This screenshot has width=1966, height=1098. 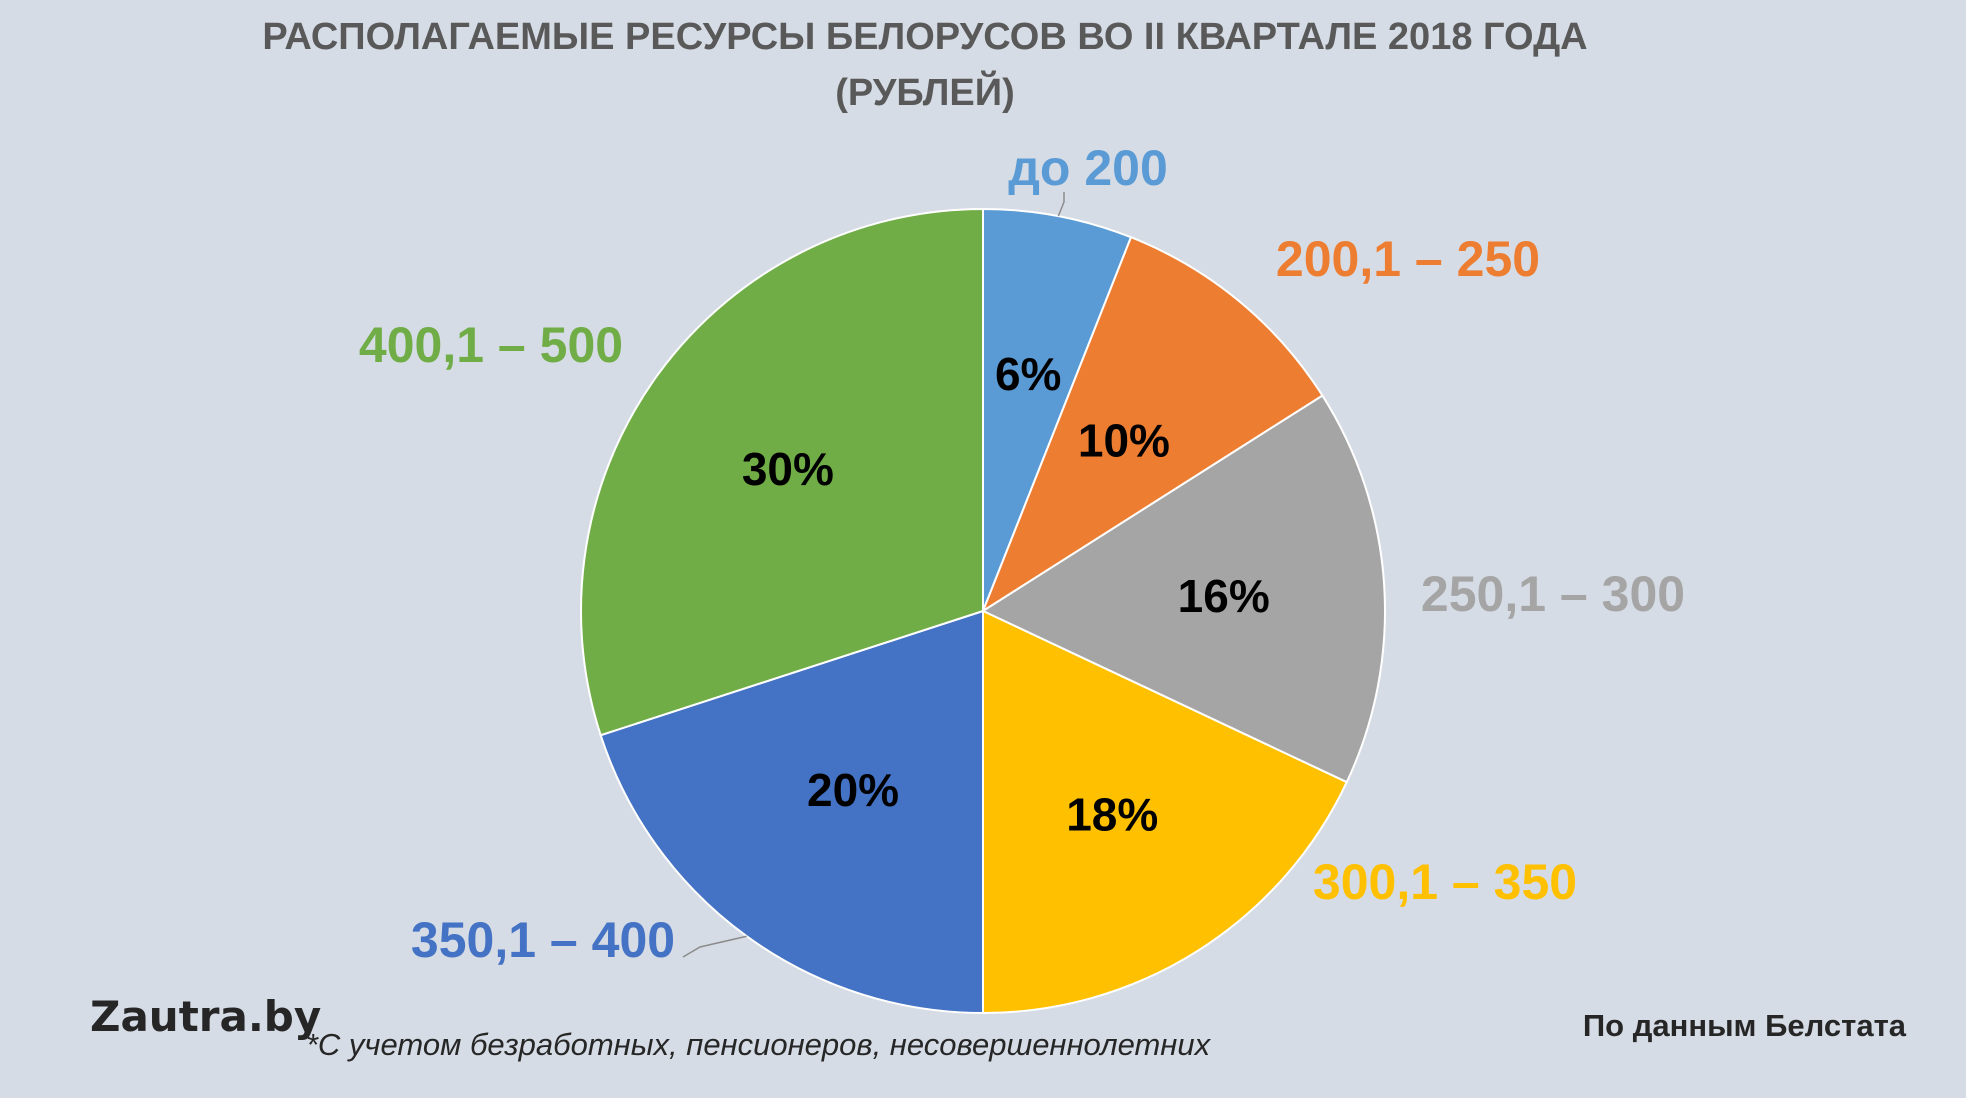 I want to click on slice-category-label-2: 200,1 – 250, so click(x=1408, y=259).